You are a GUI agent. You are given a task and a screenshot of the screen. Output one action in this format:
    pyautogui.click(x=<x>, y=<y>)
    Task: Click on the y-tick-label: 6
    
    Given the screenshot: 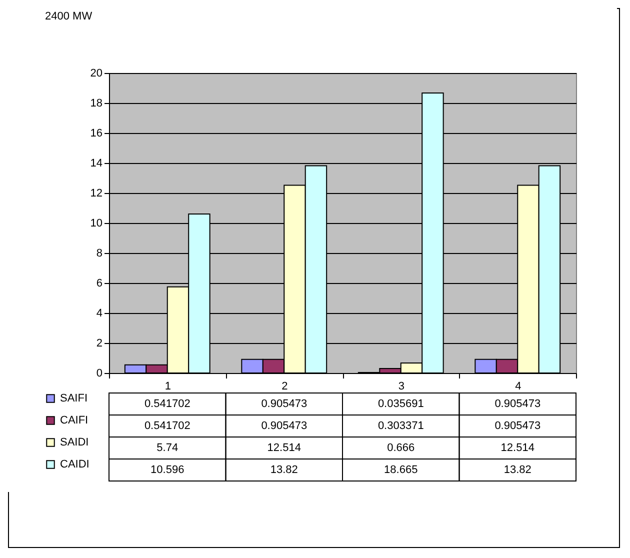 What is the action you would take?
    pyautogui.click(x=99, y=284)
    